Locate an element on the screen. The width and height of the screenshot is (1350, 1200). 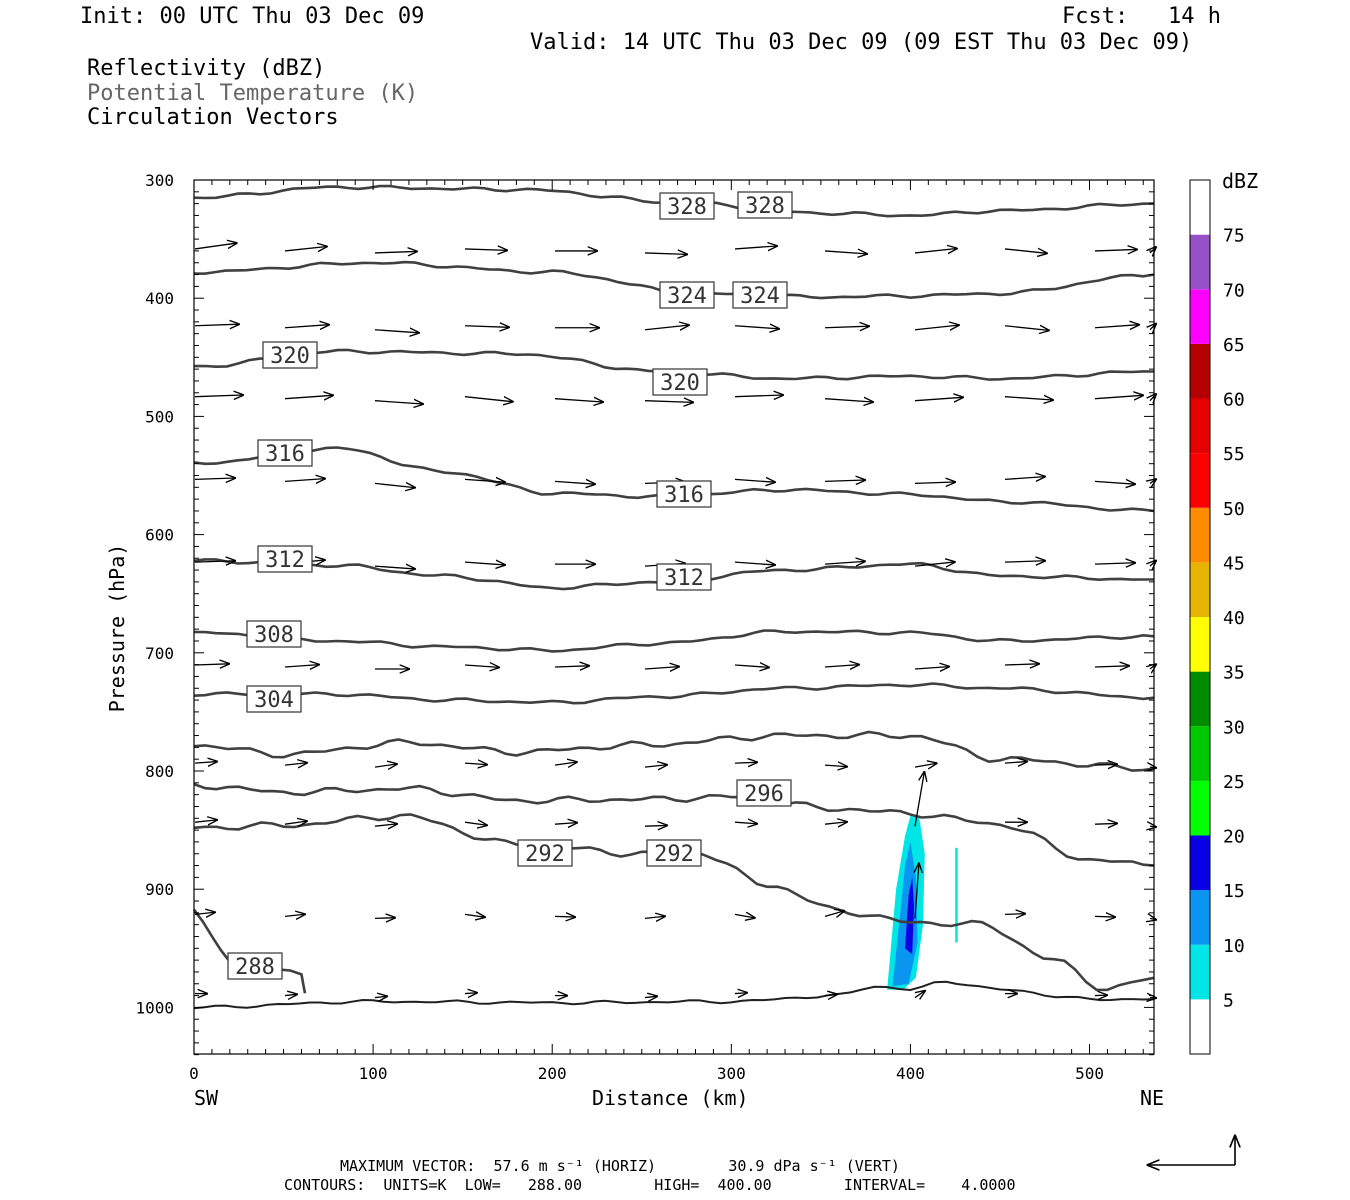
colorbar-outline is located at coordinates (1200, 617).